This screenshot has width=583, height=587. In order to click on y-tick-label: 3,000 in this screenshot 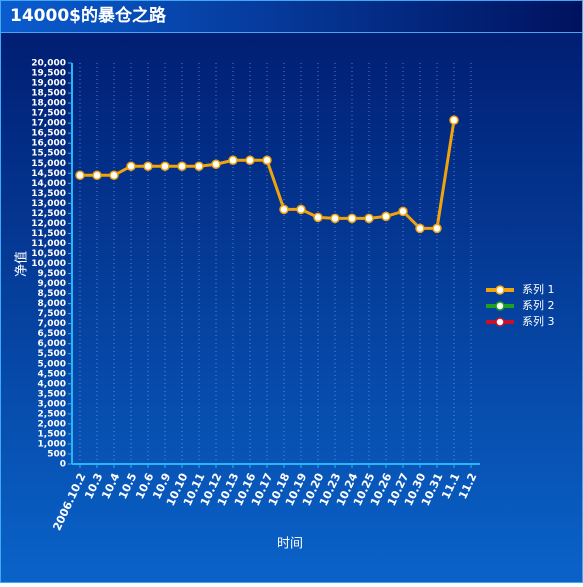, I will do `click(52, 404)`.